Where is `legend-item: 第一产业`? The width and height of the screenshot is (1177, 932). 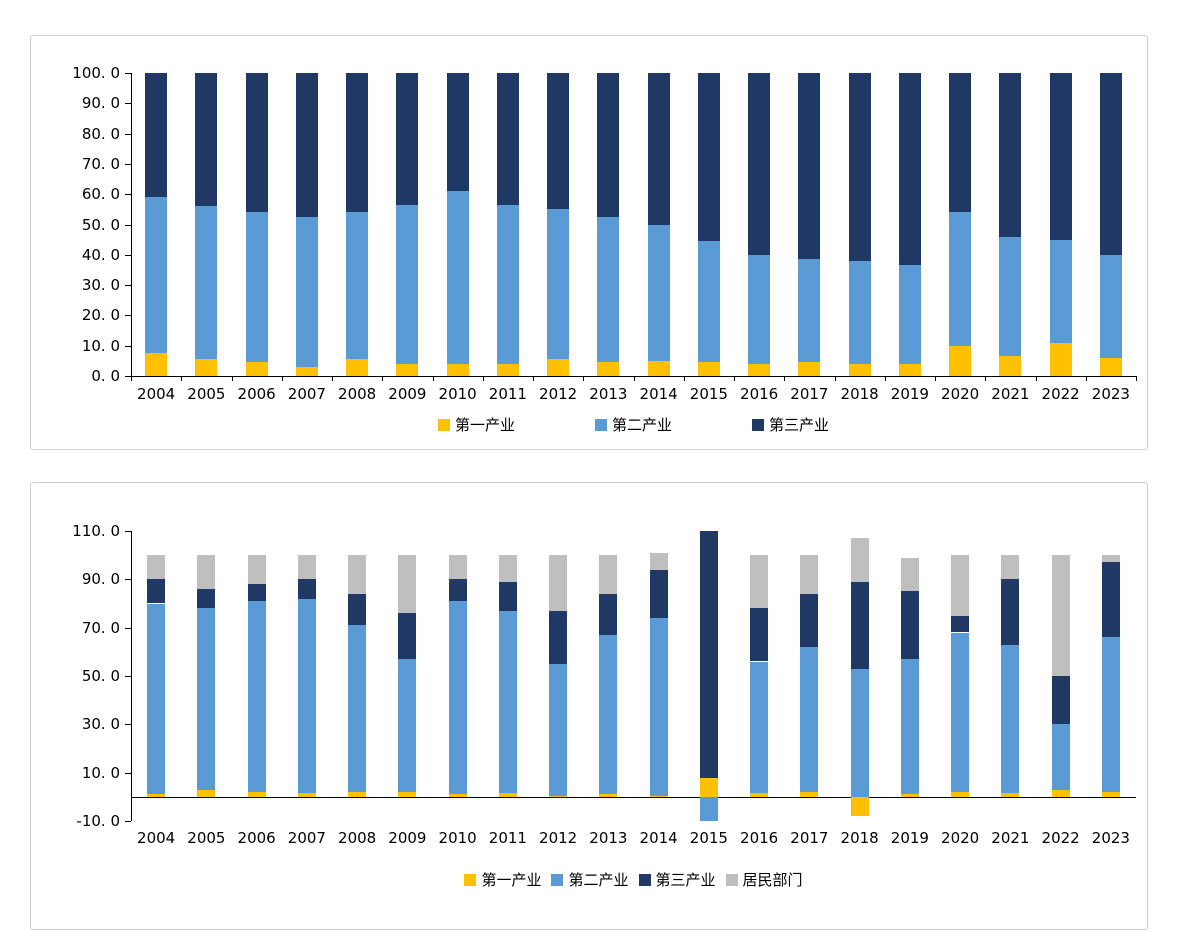
legend-item: 第一产业 is located at coordinates (502, 879).